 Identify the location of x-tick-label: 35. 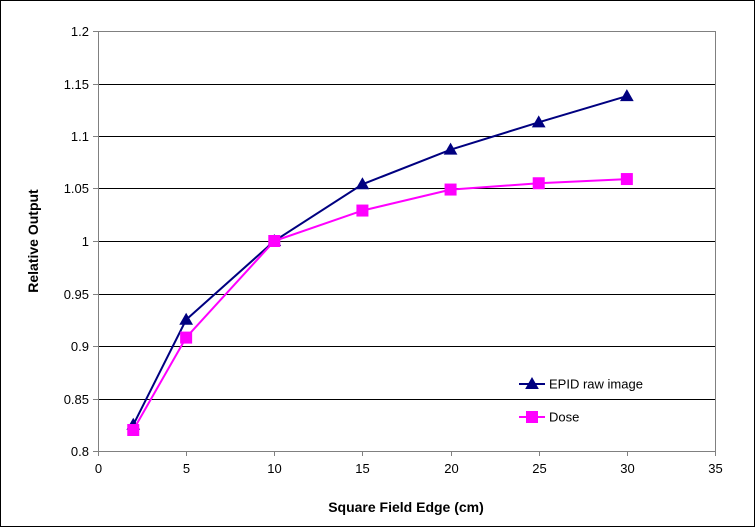
(715, 468).